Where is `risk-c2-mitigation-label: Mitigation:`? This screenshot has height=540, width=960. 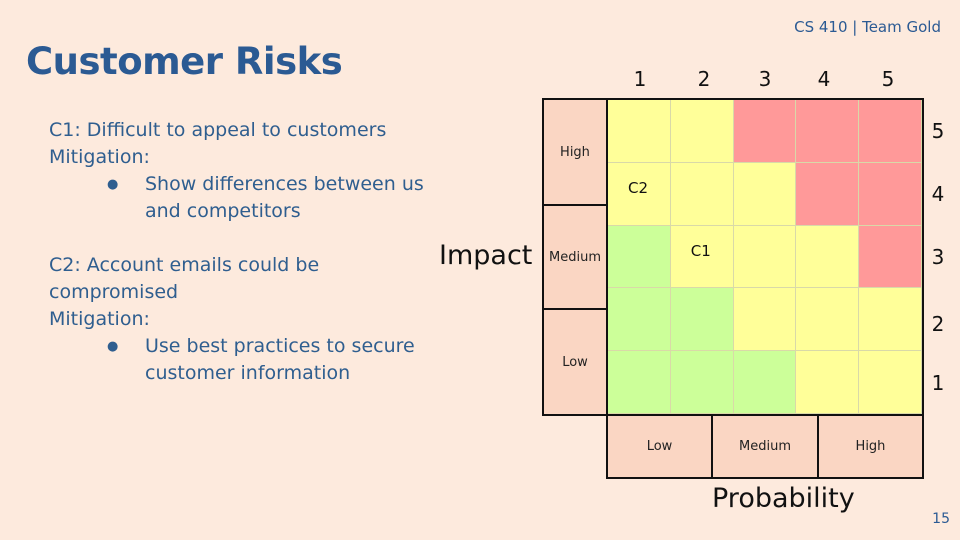 risk-c2-mitigation-label: Mitigation: is located at coordinates (99, 319).